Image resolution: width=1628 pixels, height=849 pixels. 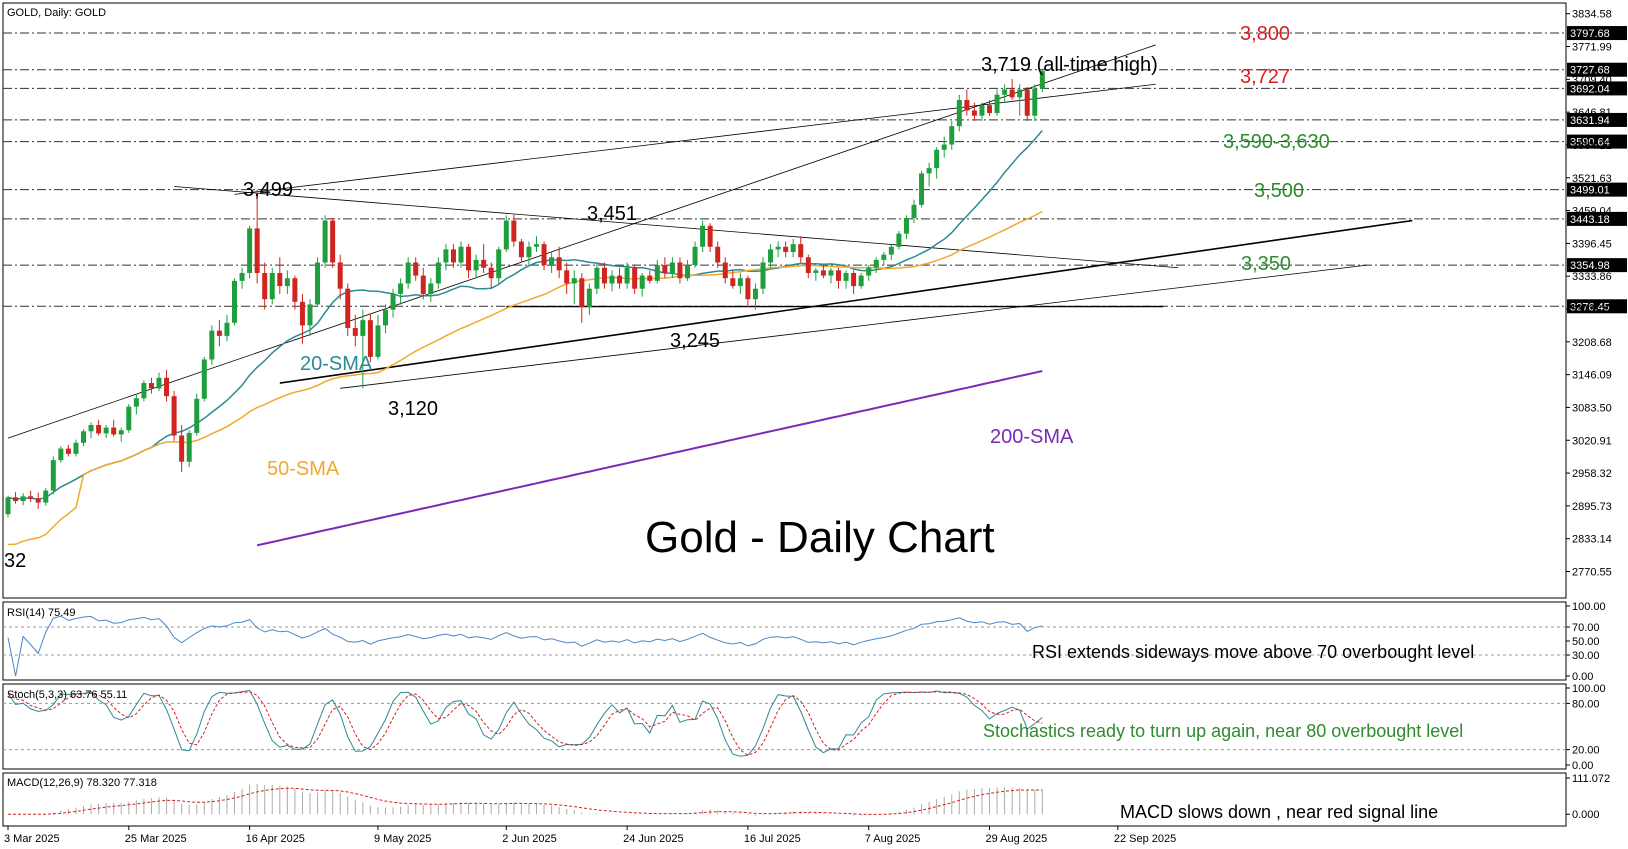 I want to click on stoch-tick-label: 0.00, so click(x=1582, y=766).